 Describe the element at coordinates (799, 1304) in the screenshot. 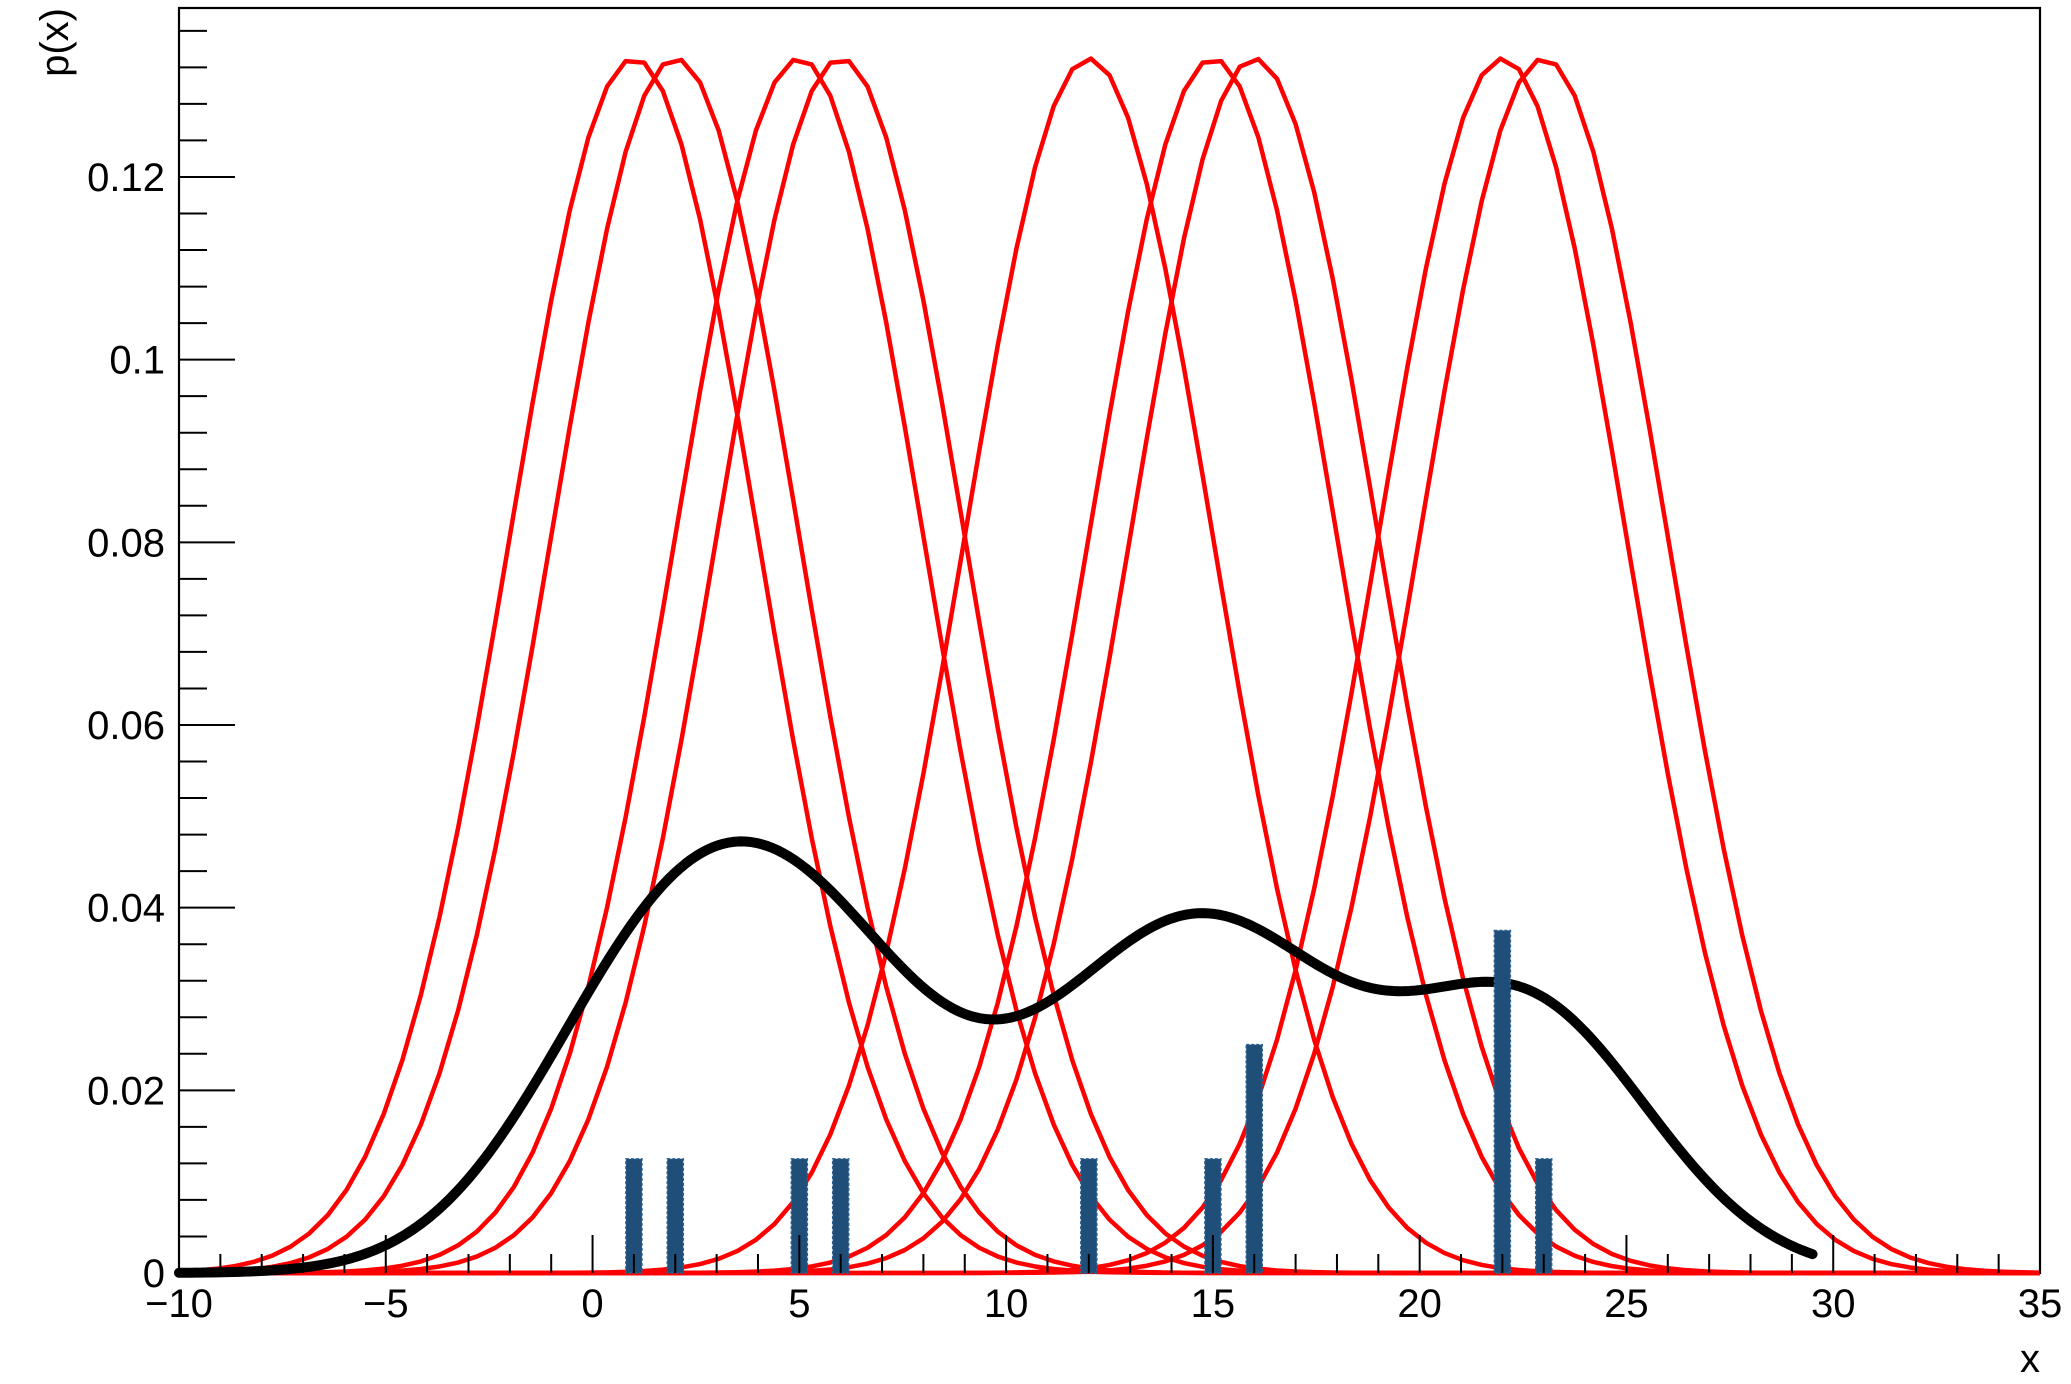

I see `x-tick-label: 5` at that location.